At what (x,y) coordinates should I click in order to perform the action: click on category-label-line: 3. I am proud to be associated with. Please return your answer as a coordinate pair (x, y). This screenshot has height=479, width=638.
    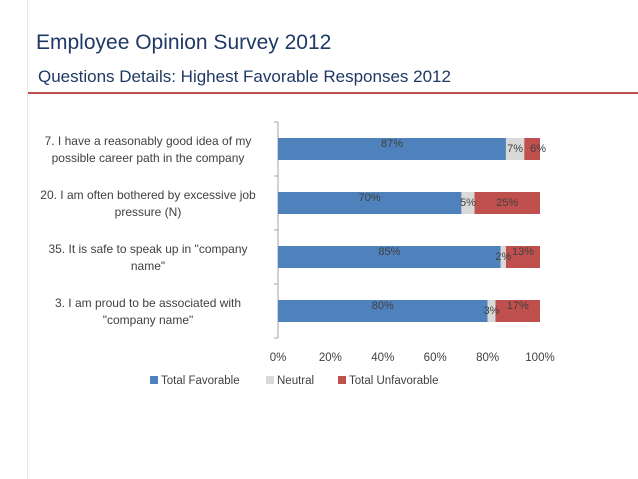
    Looking at the image, I should click on (148, 303).